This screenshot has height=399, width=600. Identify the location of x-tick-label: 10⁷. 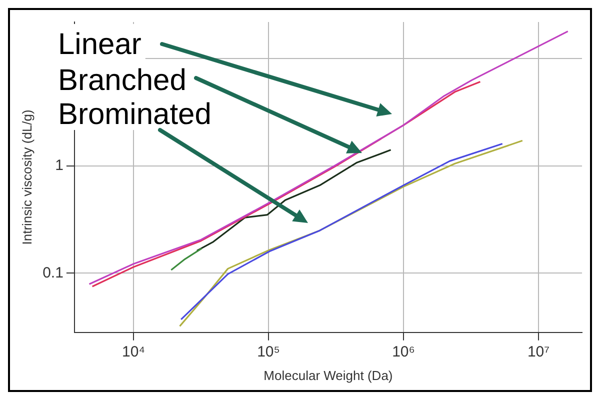
(538, 352).